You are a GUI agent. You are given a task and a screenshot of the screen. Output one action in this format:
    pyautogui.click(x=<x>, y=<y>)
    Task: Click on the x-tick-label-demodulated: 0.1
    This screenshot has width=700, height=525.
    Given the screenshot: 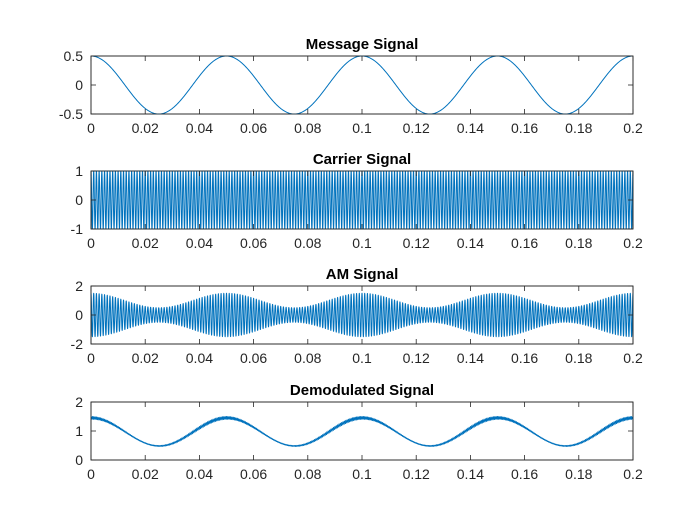 What is the action you would take?
    pyautogui.click(x=362, y=474)
    